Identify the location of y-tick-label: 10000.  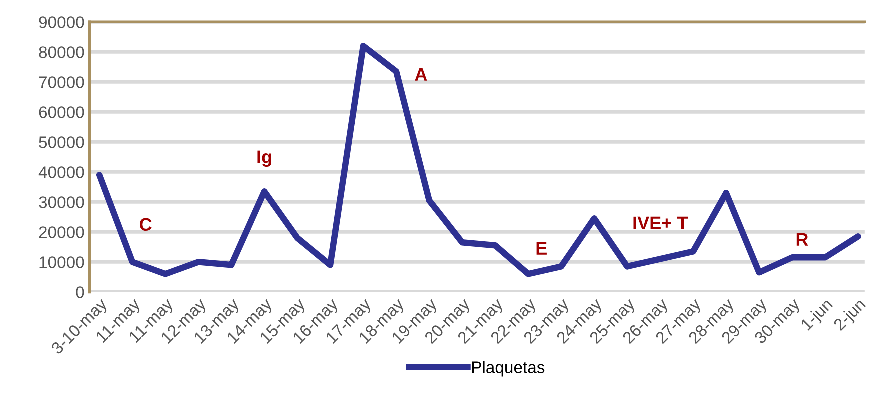
(62, 262).